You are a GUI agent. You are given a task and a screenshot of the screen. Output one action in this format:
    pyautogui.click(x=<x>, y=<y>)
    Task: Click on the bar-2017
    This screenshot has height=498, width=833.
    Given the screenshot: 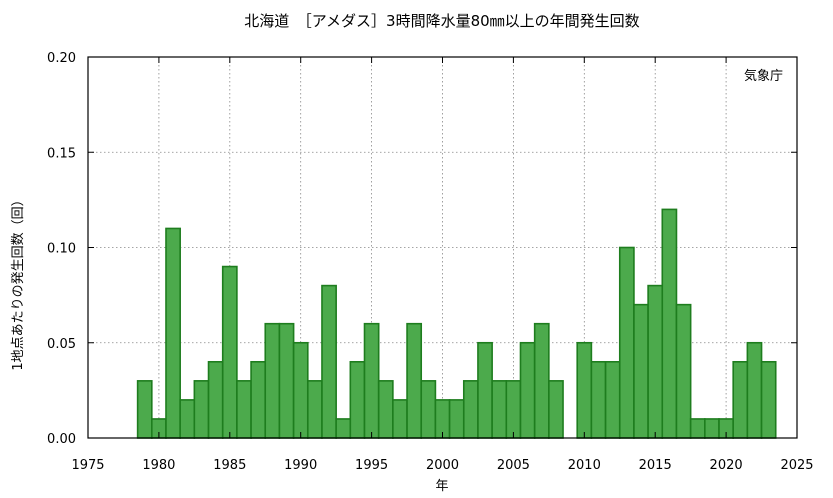 What is the action you would take?
    pyautogui.click(x=683, y=371)
    